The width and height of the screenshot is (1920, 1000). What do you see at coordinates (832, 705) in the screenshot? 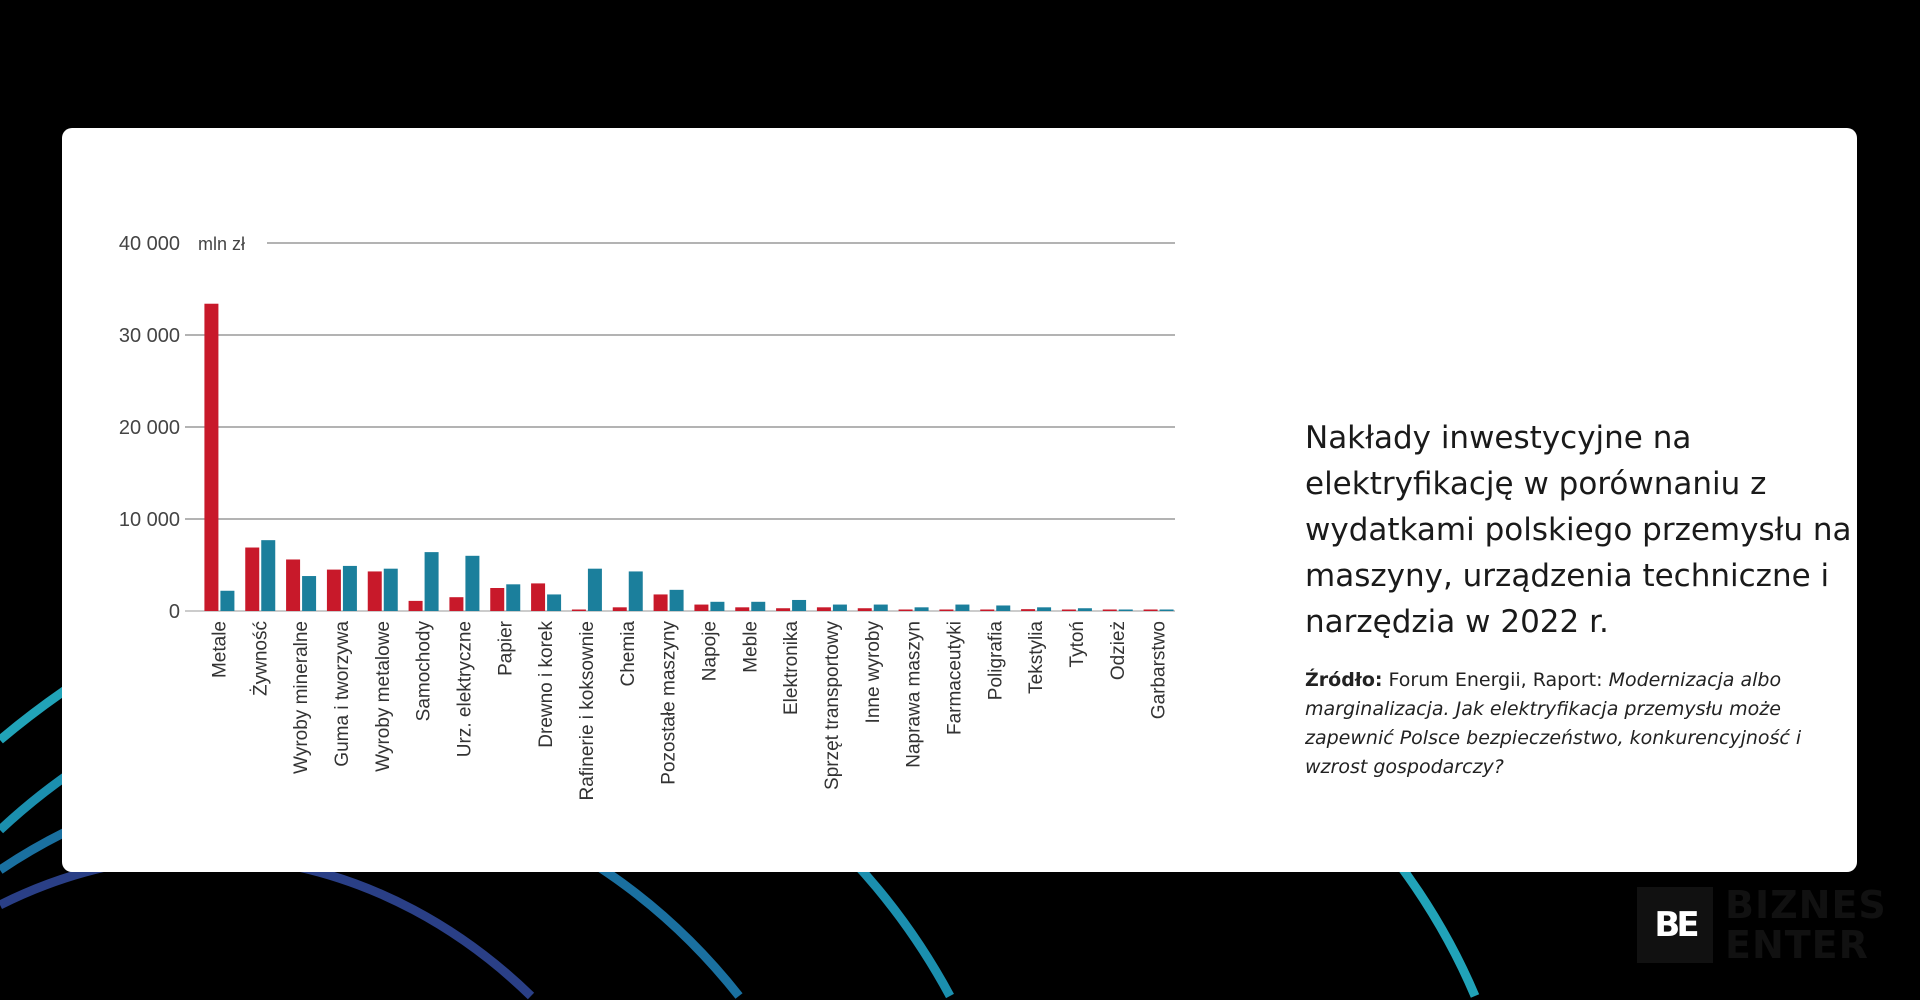
I see `x-tick-label: Sprzęt transportowy` at bounding box center [832, 705].